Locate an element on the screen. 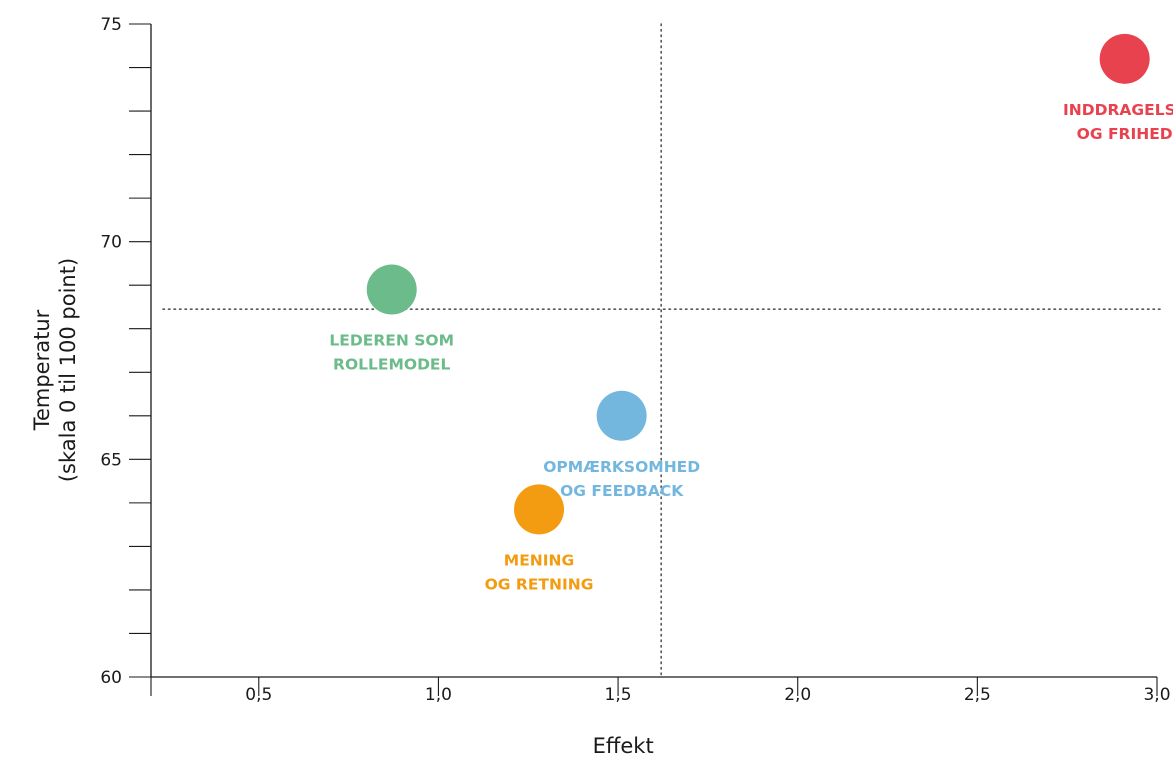  point-label-inddragelse-og-frihed: INDDRAGELSE OG FRIHED is located at coordinates (1118, 122).